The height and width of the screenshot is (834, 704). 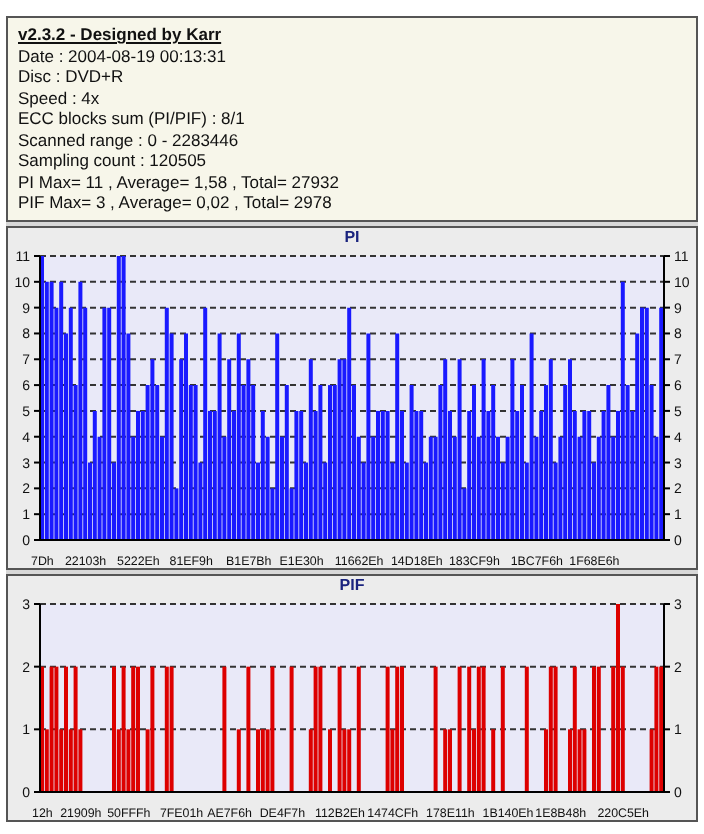 What do you see at coordinates (352, 237) in the screenshot?
I see `chart-title: PI` at bounding box center [352, 237].